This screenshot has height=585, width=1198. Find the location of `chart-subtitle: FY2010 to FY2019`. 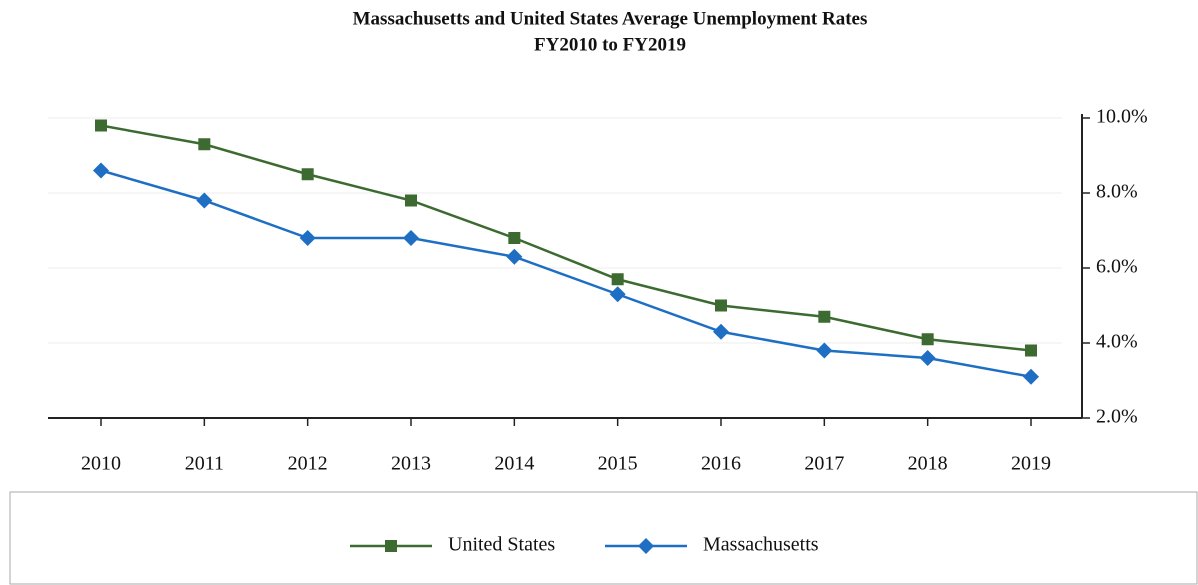

chart-subtitle: FY2010 to FY2019 is located at coordinates (610, 44).